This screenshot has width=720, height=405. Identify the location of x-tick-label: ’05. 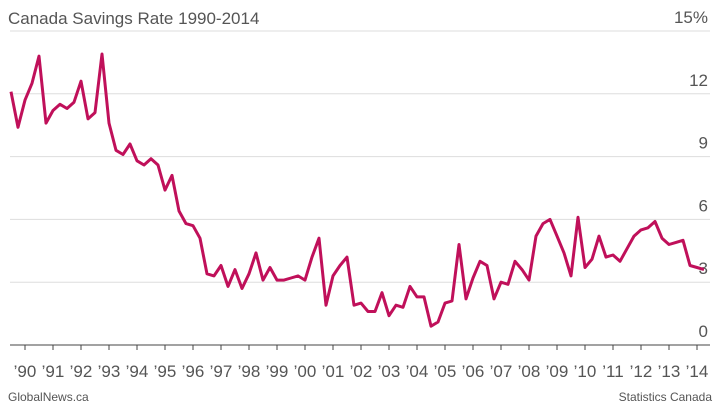
(445, 371).